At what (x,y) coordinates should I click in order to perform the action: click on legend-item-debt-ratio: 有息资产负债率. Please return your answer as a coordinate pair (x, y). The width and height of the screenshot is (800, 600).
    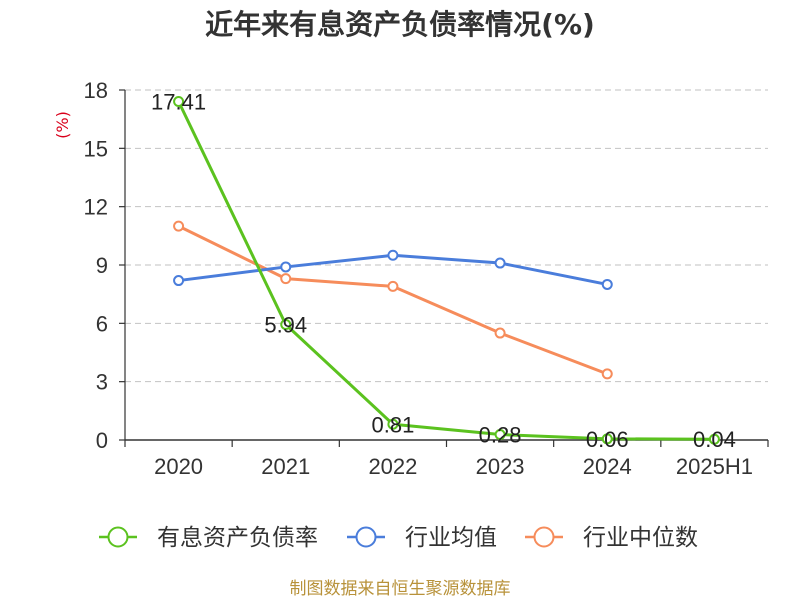
    Looking at the image, I should click on (208, 538).